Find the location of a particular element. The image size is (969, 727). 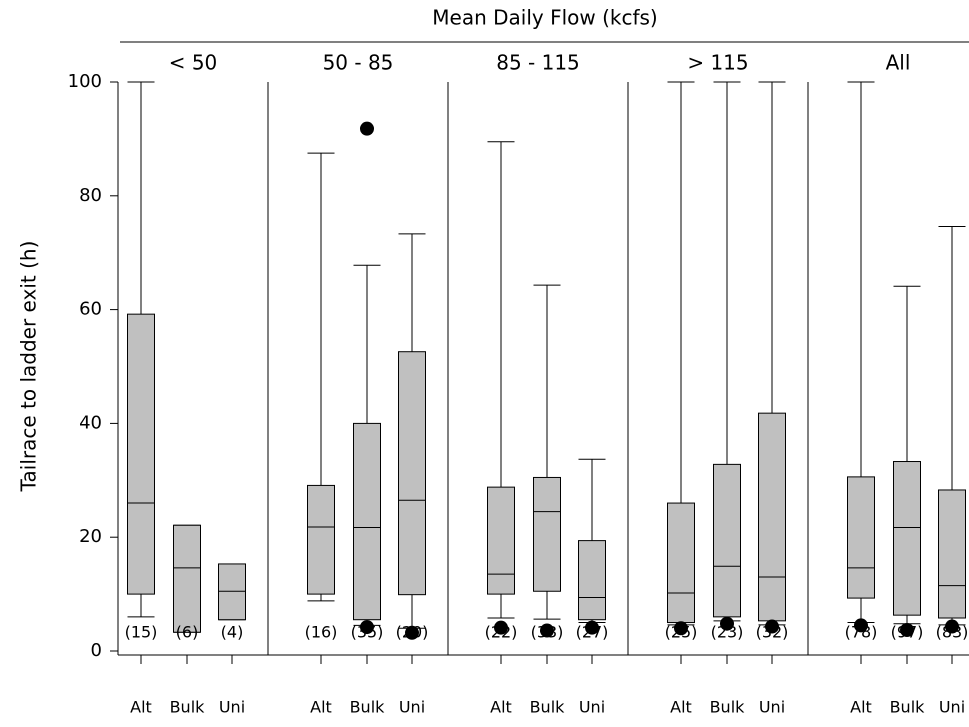

count-label: (27) is located at coordinates (592, 632).